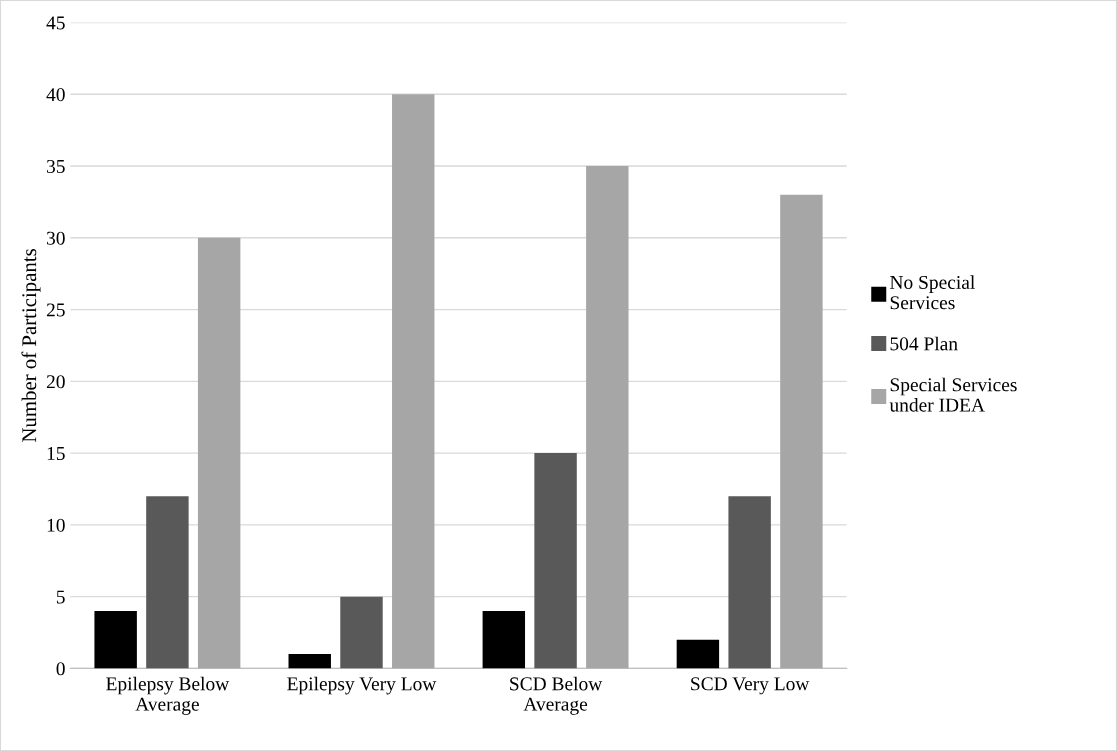  Describe the element at coordinates (56, 238) in the screenshot. I see `y-tick-label: 30` at that location.